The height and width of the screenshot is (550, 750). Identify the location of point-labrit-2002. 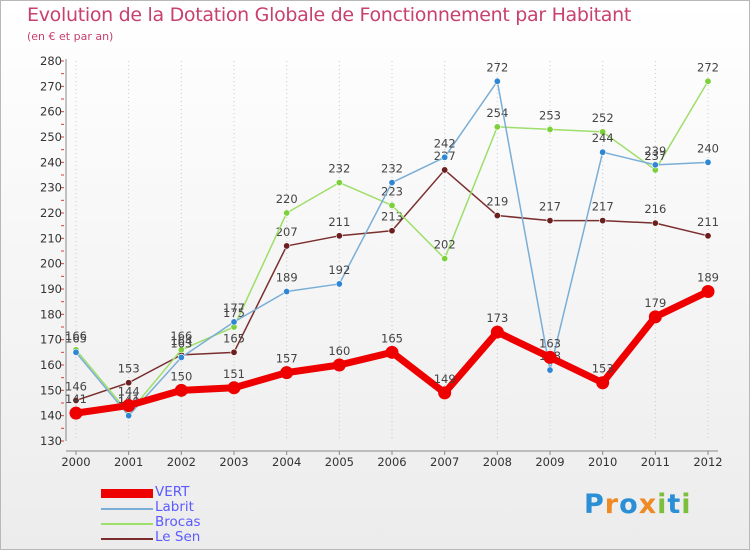
(181, 357).